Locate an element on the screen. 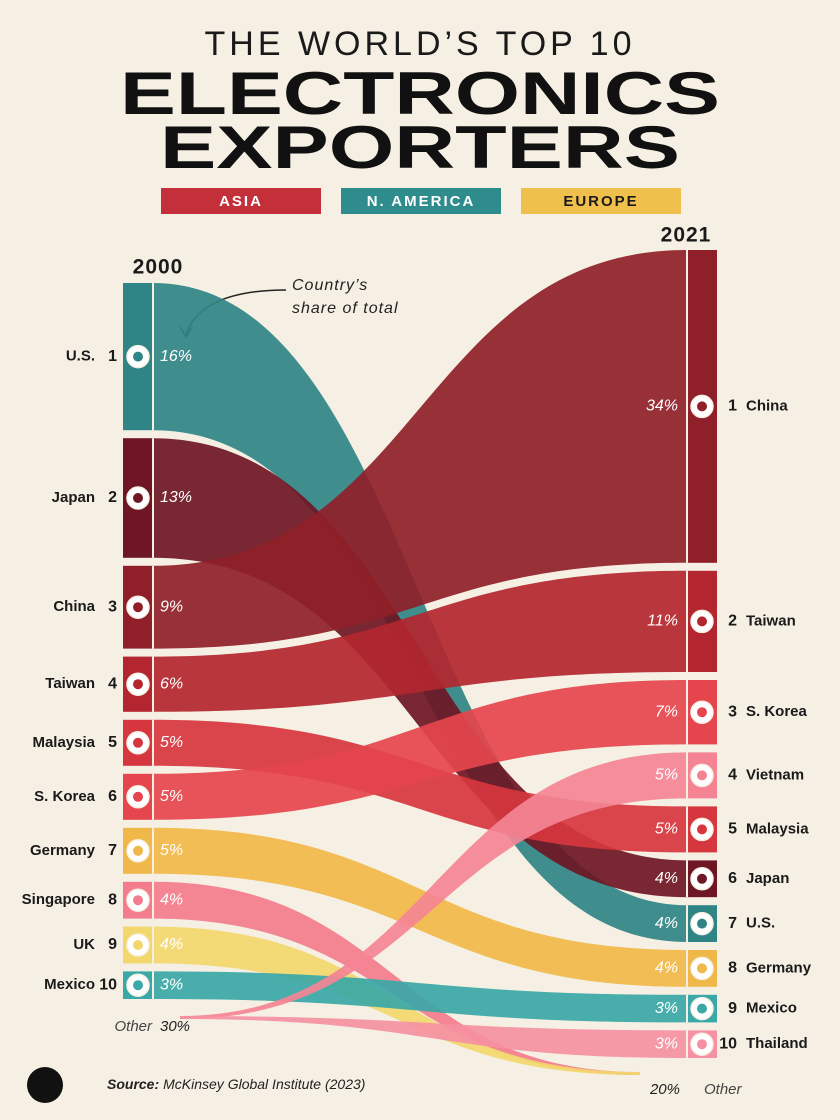 The height and width of the screenshot is (1120, 840). annotation: Country’s is located at coordinates (330, 285).